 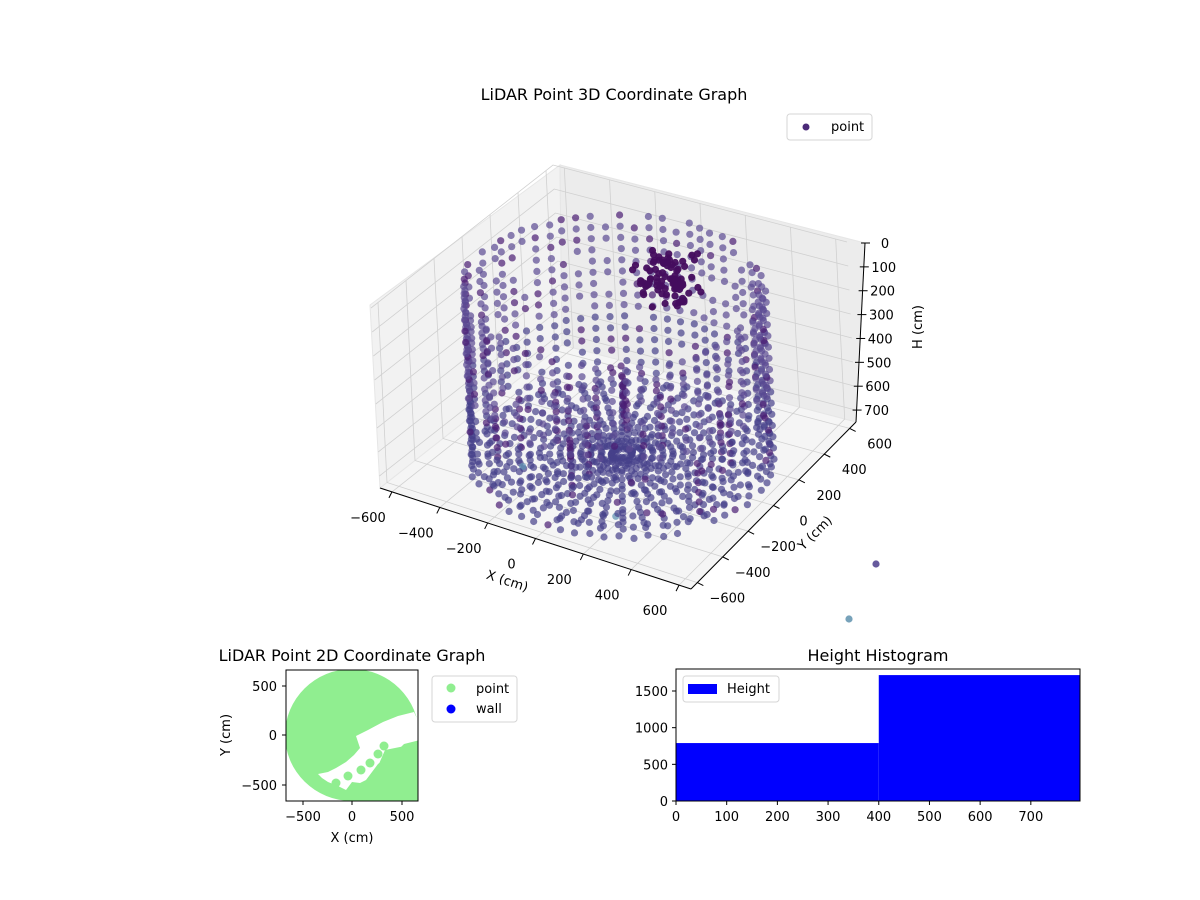 I want to click on legend-wall-label-2d: wall, so click(x=489, y=709).